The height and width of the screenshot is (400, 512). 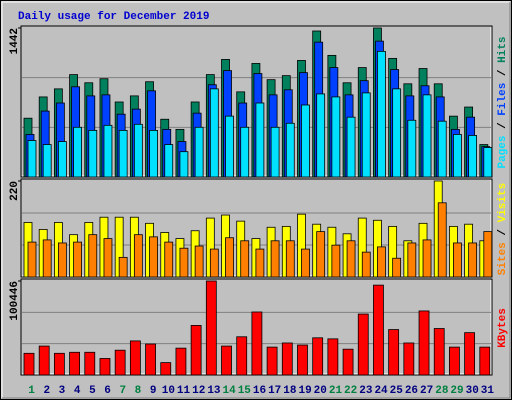 What do you see at coordinates (198, 391) in the screenshot?
I see `x-tick-label: 12` at bounding box center [198, 391].